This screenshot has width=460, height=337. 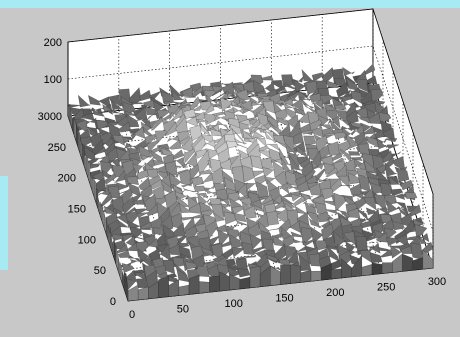 I want to click on y-tick-label: 150, so click(x=77, y=210).